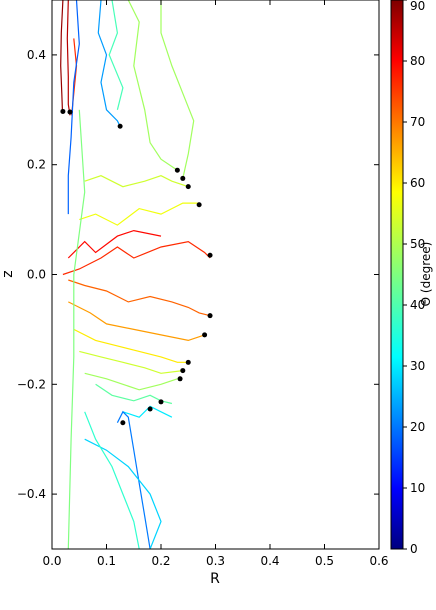 This screenshot has height=610, width=436. I want to click on colorbar-tick-label: 20, so click(417, 427).